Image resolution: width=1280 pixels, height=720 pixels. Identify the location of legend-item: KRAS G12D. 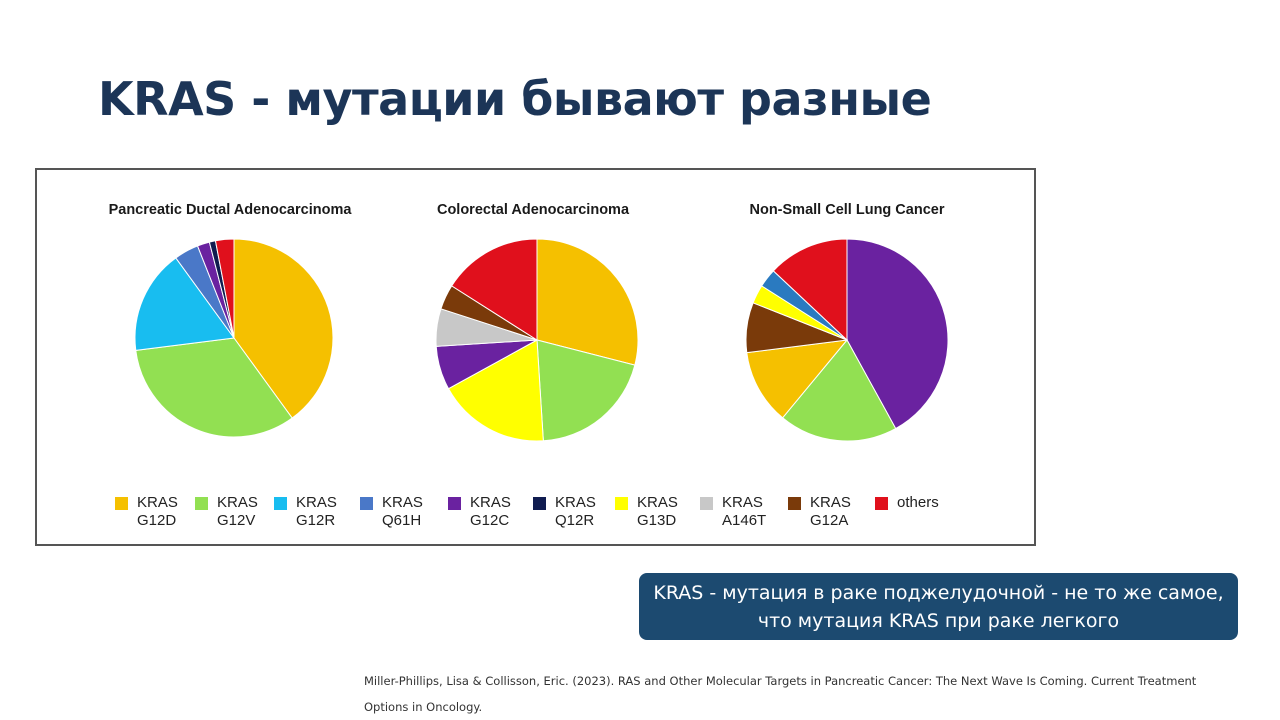
(155, 512).